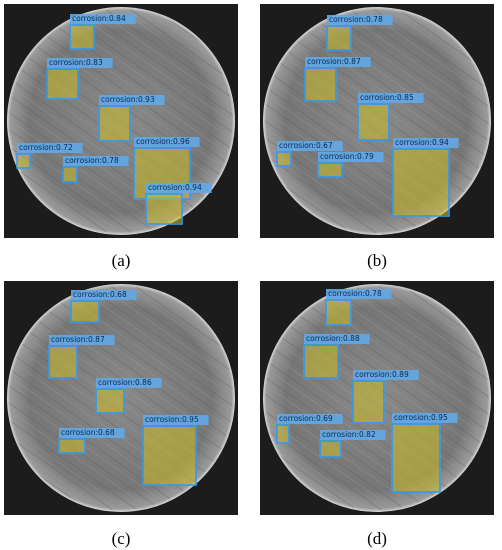  Describe the element at coordinates (306, 145) in the screenshot. I see `detection-tag: corrosion:0.67` at that location.